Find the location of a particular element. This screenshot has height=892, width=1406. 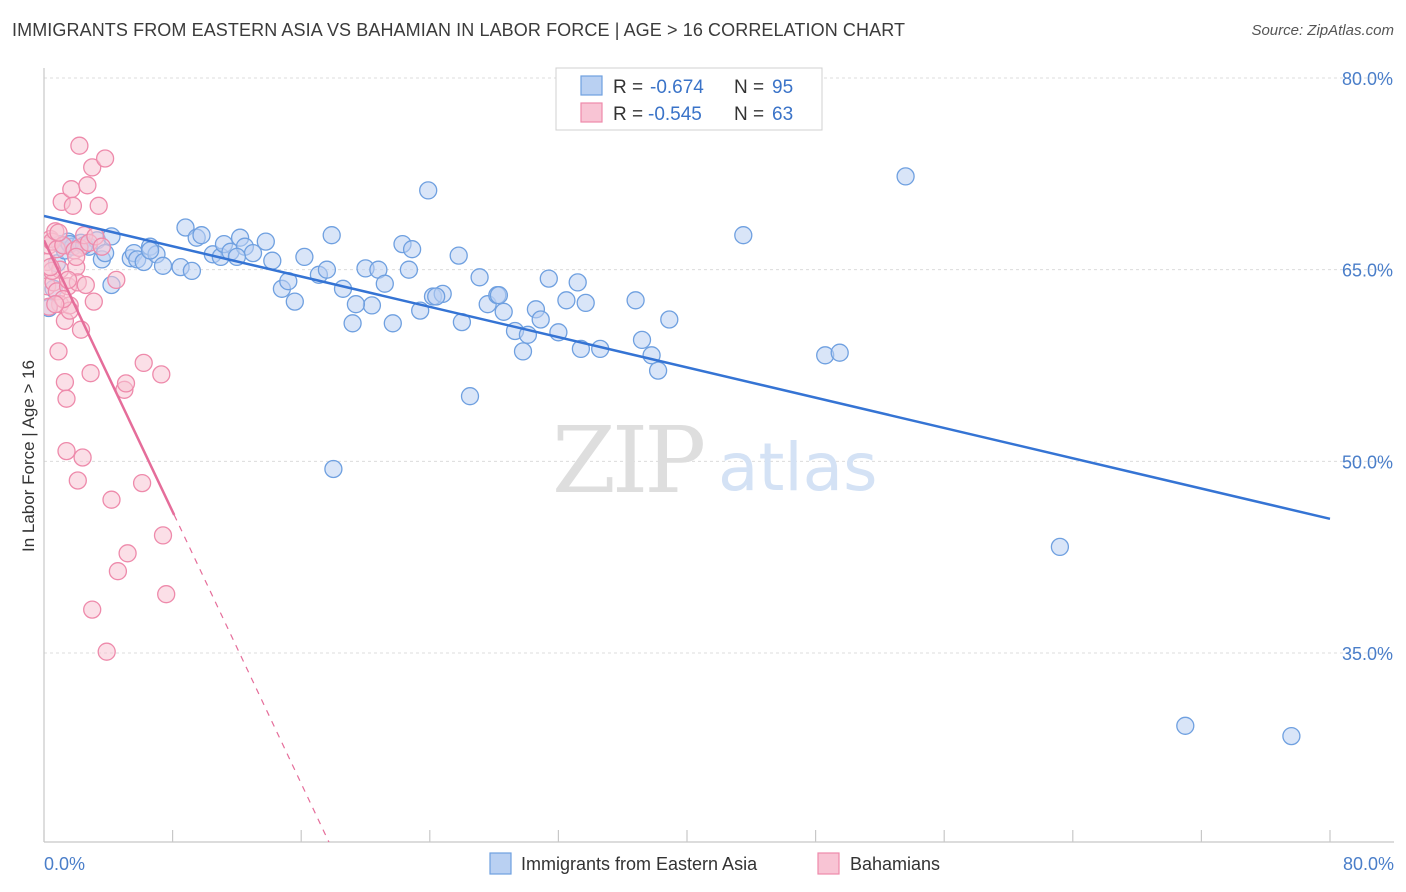

trendline-bahamian-extension is located at coordinates (251, 678).